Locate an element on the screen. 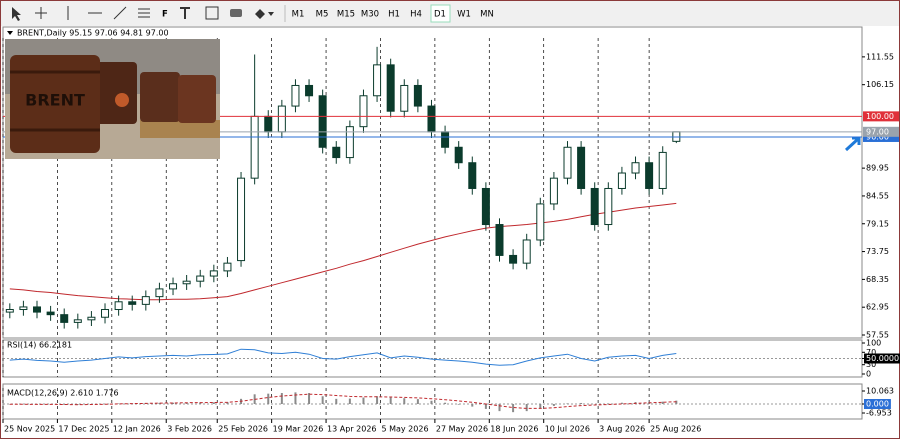  text-tool is located at coordinates (185, 13).